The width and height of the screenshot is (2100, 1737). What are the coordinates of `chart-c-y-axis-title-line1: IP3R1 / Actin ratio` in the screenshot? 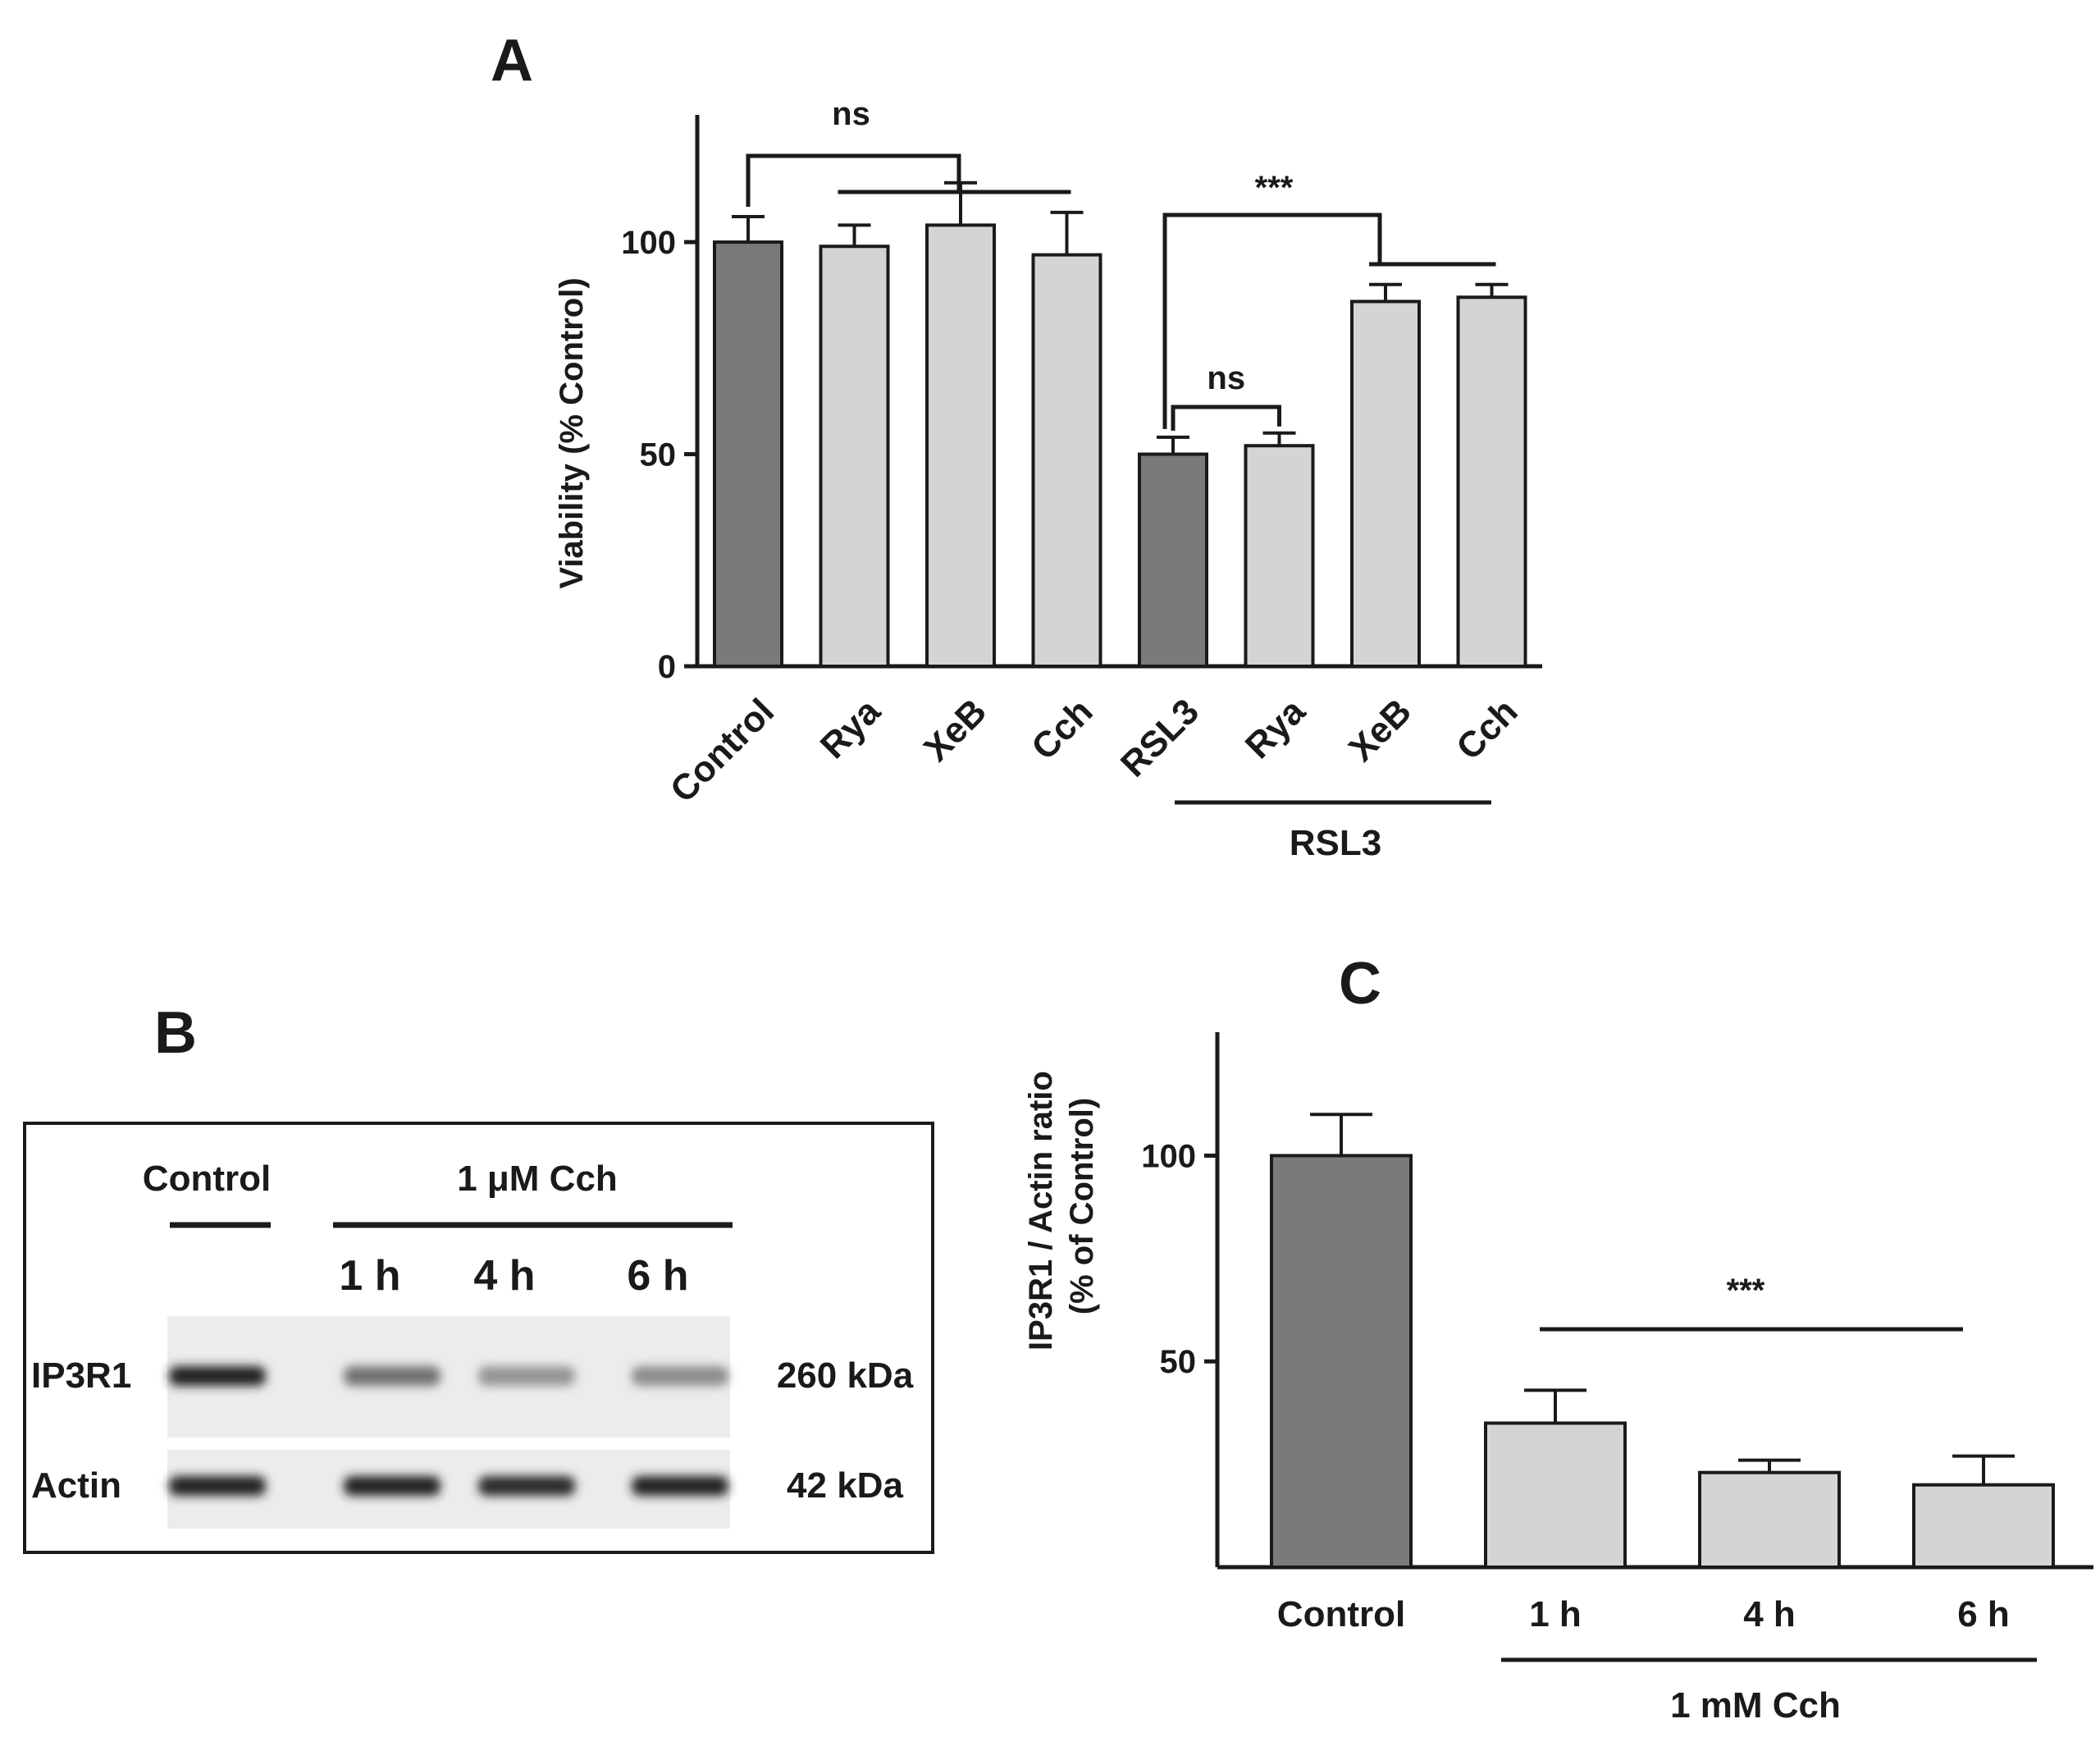 It's located at (1041, 1211).